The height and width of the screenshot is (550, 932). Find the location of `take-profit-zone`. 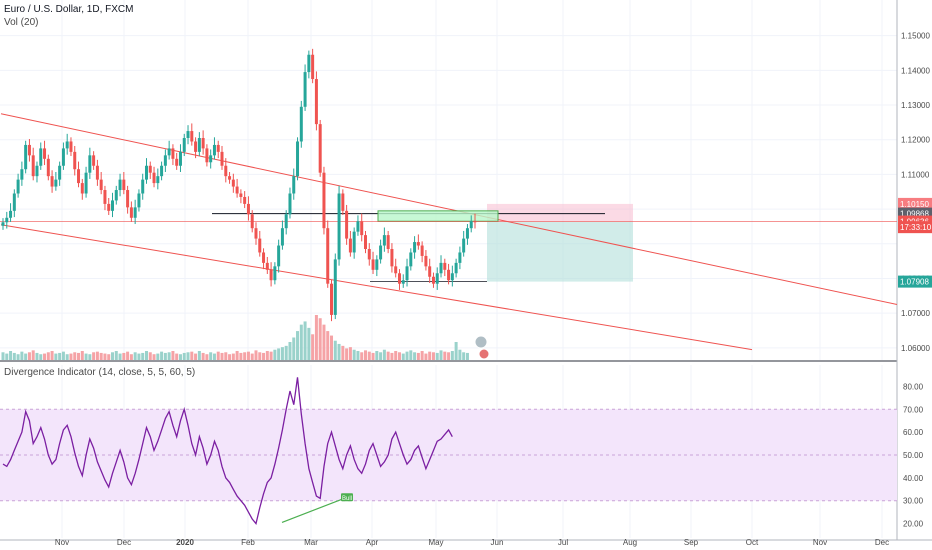

take-profit-zone is located at coordinates (560, 251).